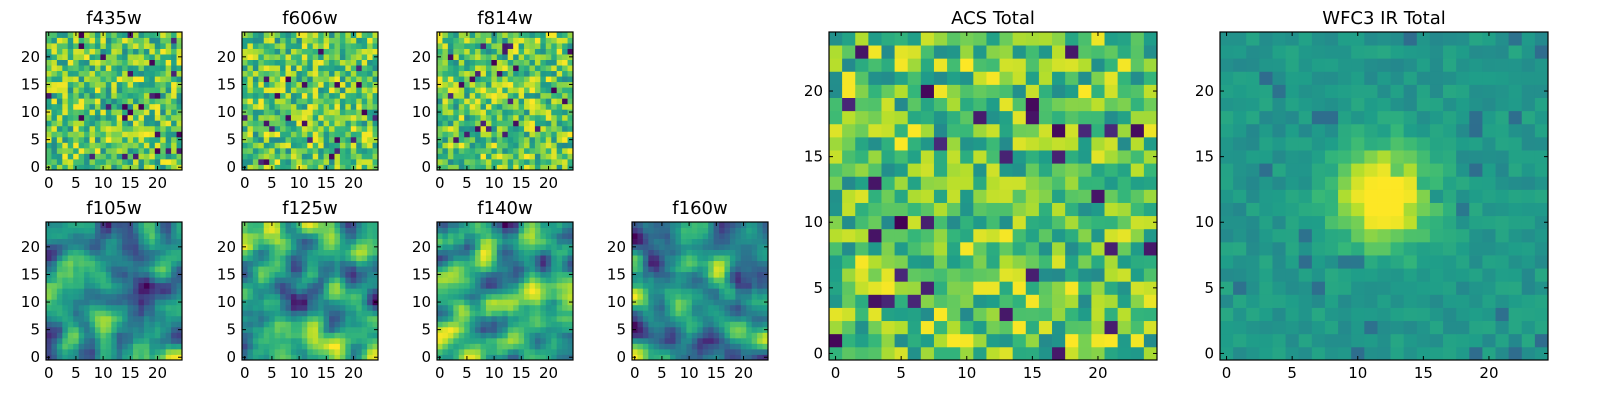 The height and width of the screenshot is (400, 1600). I want to click on x-tick-label: 20, so click(548, 183).